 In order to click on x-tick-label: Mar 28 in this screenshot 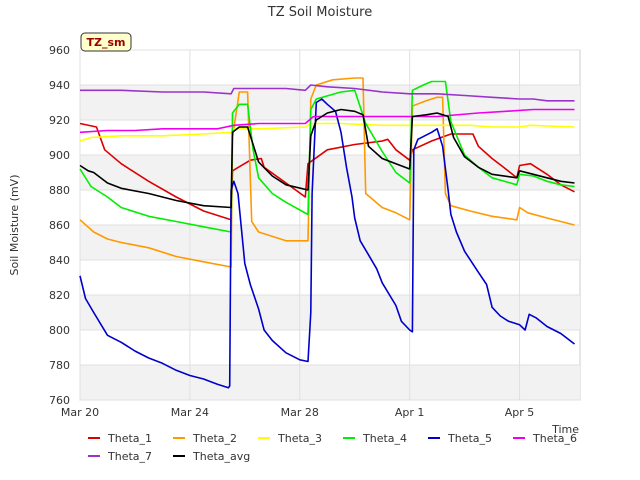, I will do `click(300, 412)`.